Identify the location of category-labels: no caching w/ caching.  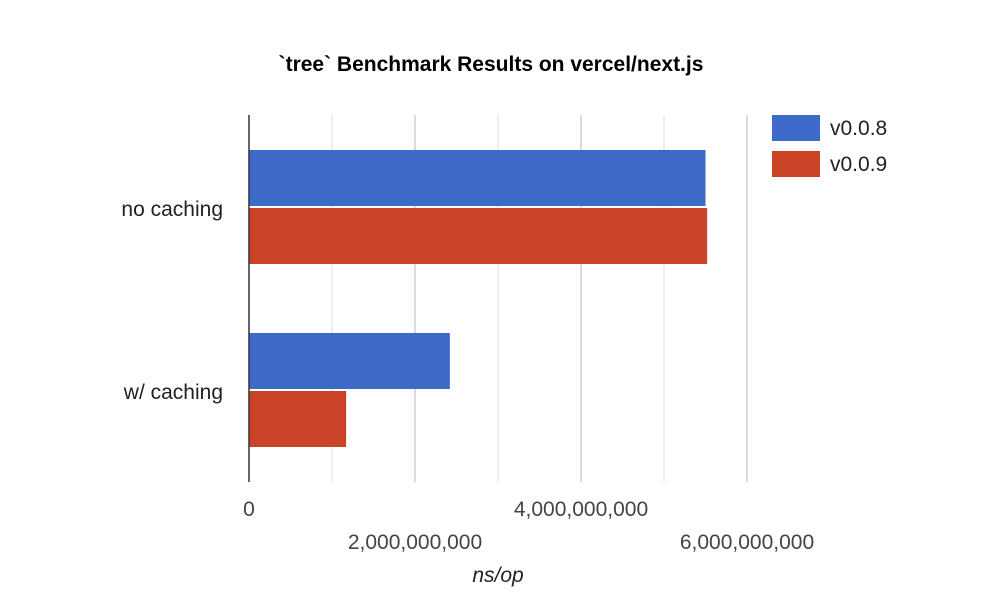
(172, 301).